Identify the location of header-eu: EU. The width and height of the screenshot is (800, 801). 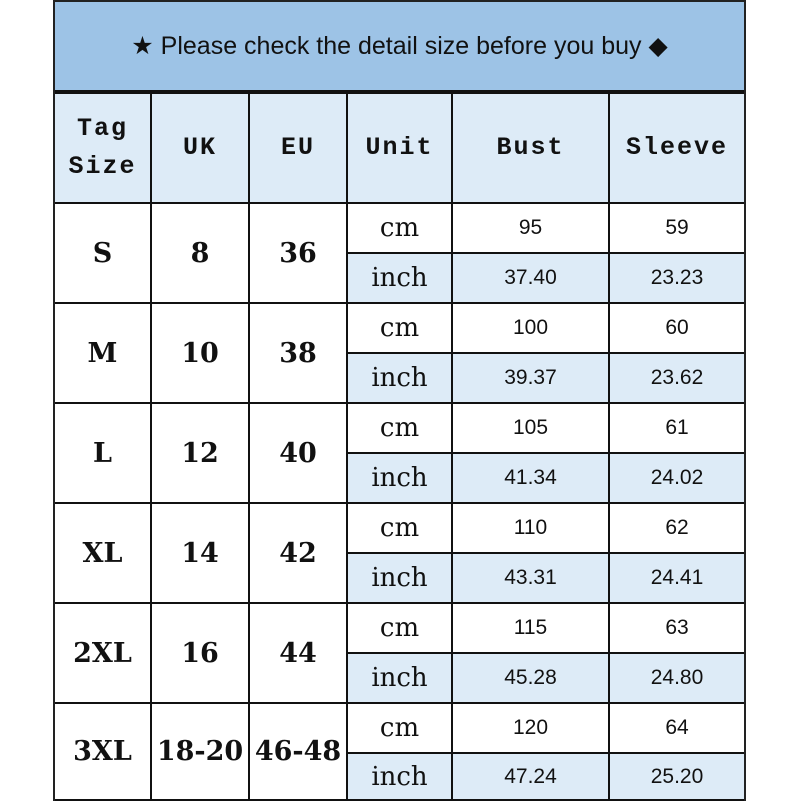
(298, 148).